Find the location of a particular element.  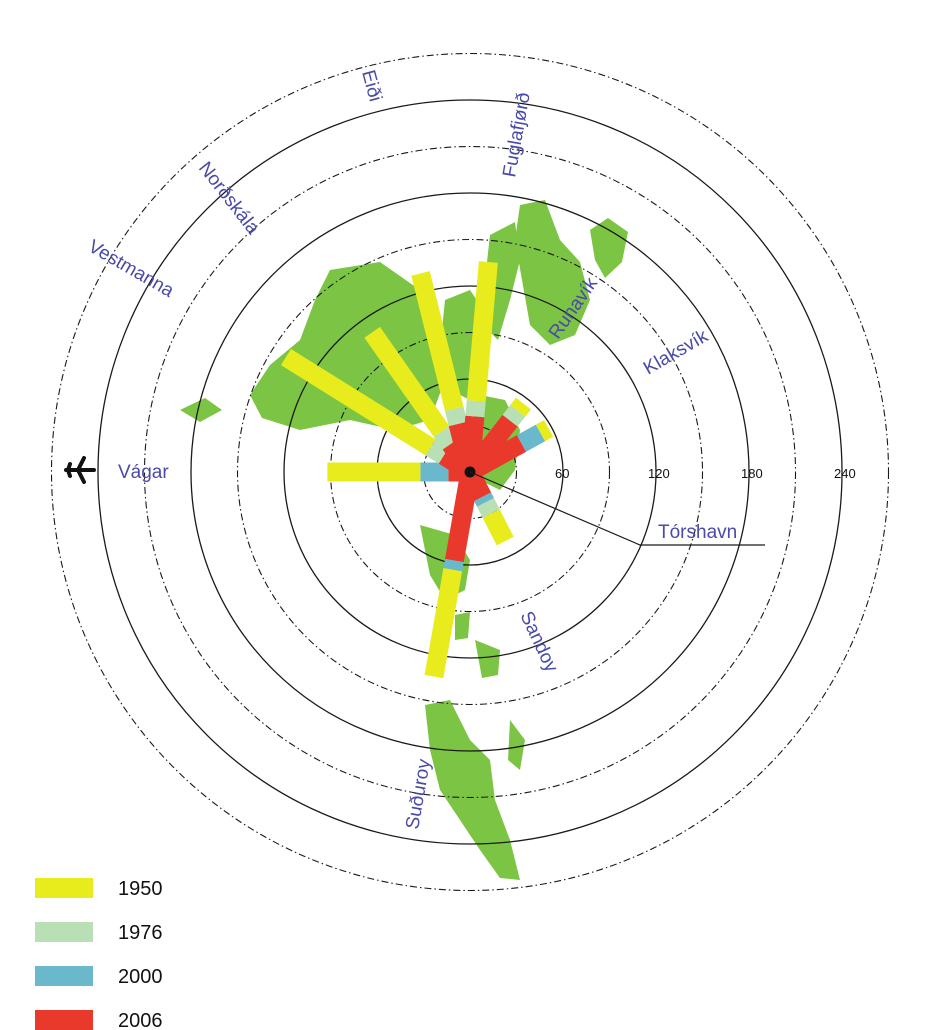

legend-label-1950: 1950 is located at coordinates (140, 889).